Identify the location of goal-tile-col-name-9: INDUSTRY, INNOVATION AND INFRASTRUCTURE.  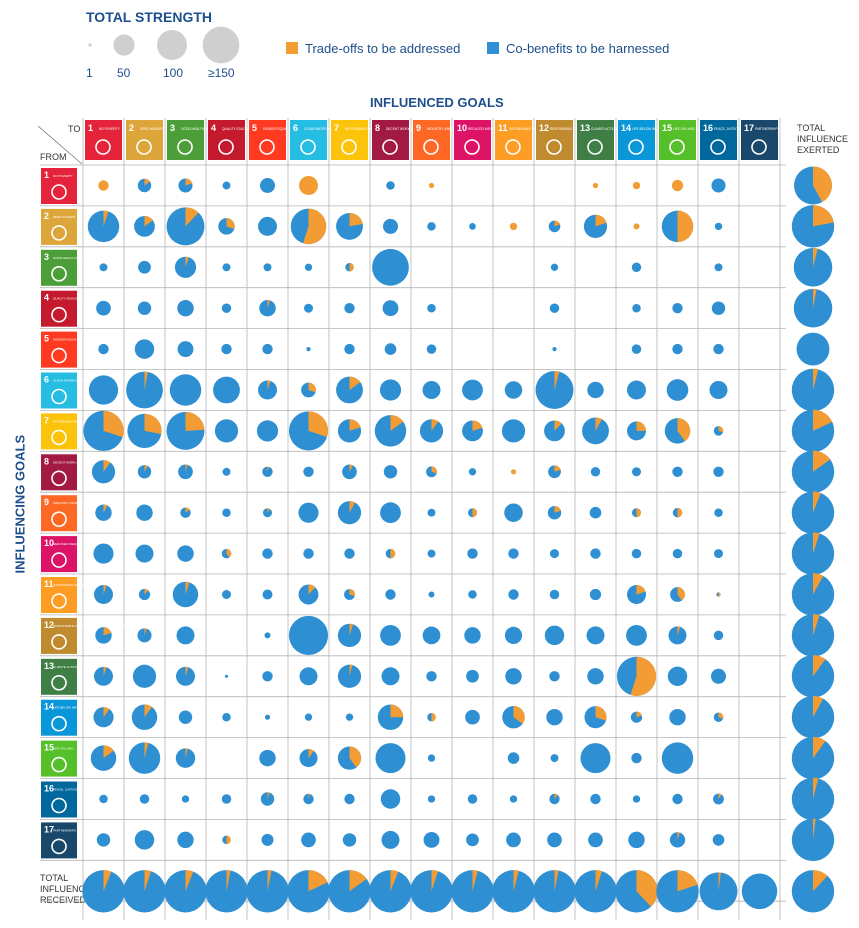
(464, 129).